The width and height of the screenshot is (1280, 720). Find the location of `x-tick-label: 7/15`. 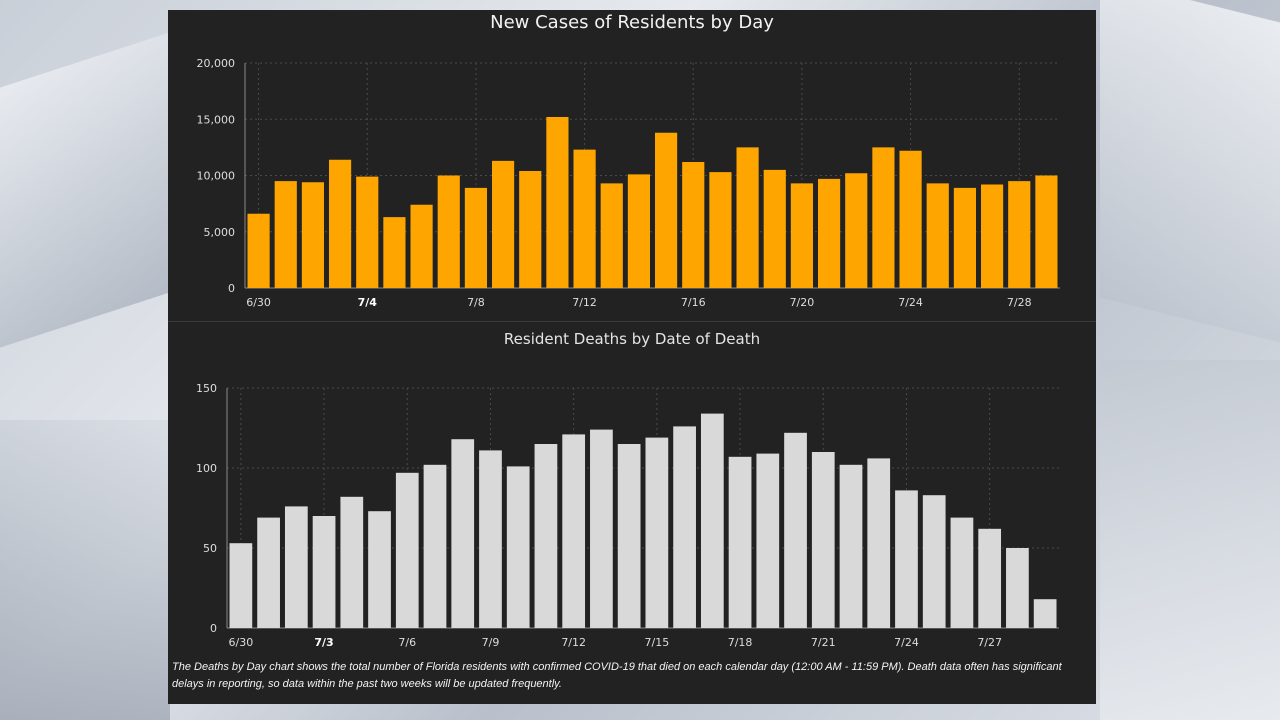

x-tick-label: 7/15 is located at coordinates (657, 642).